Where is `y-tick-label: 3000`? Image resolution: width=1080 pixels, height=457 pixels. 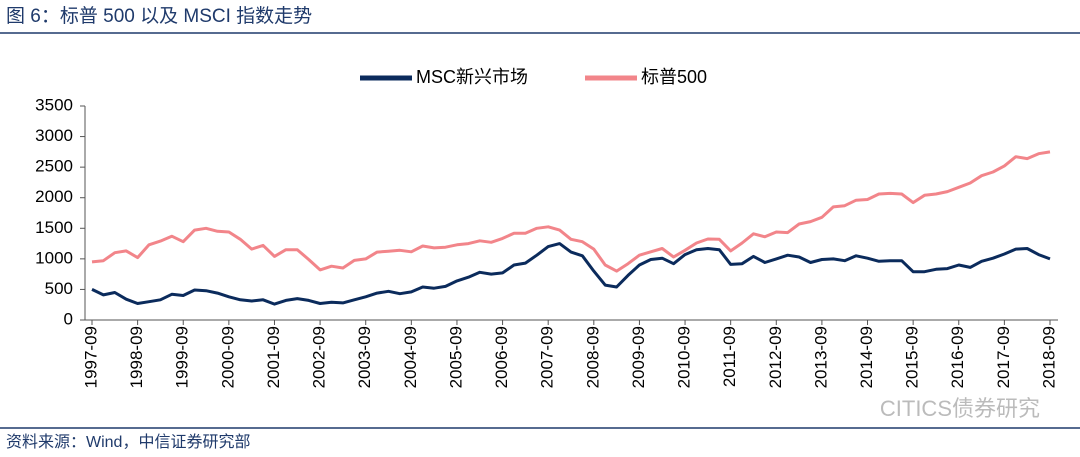
y-tick-label: 3000 is located at coordinates (54, 135).